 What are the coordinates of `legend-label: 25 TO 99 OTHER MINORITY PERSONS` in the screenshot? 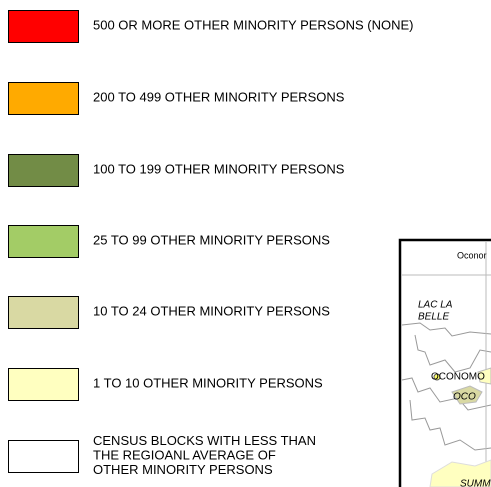 It's located at (211, 239).